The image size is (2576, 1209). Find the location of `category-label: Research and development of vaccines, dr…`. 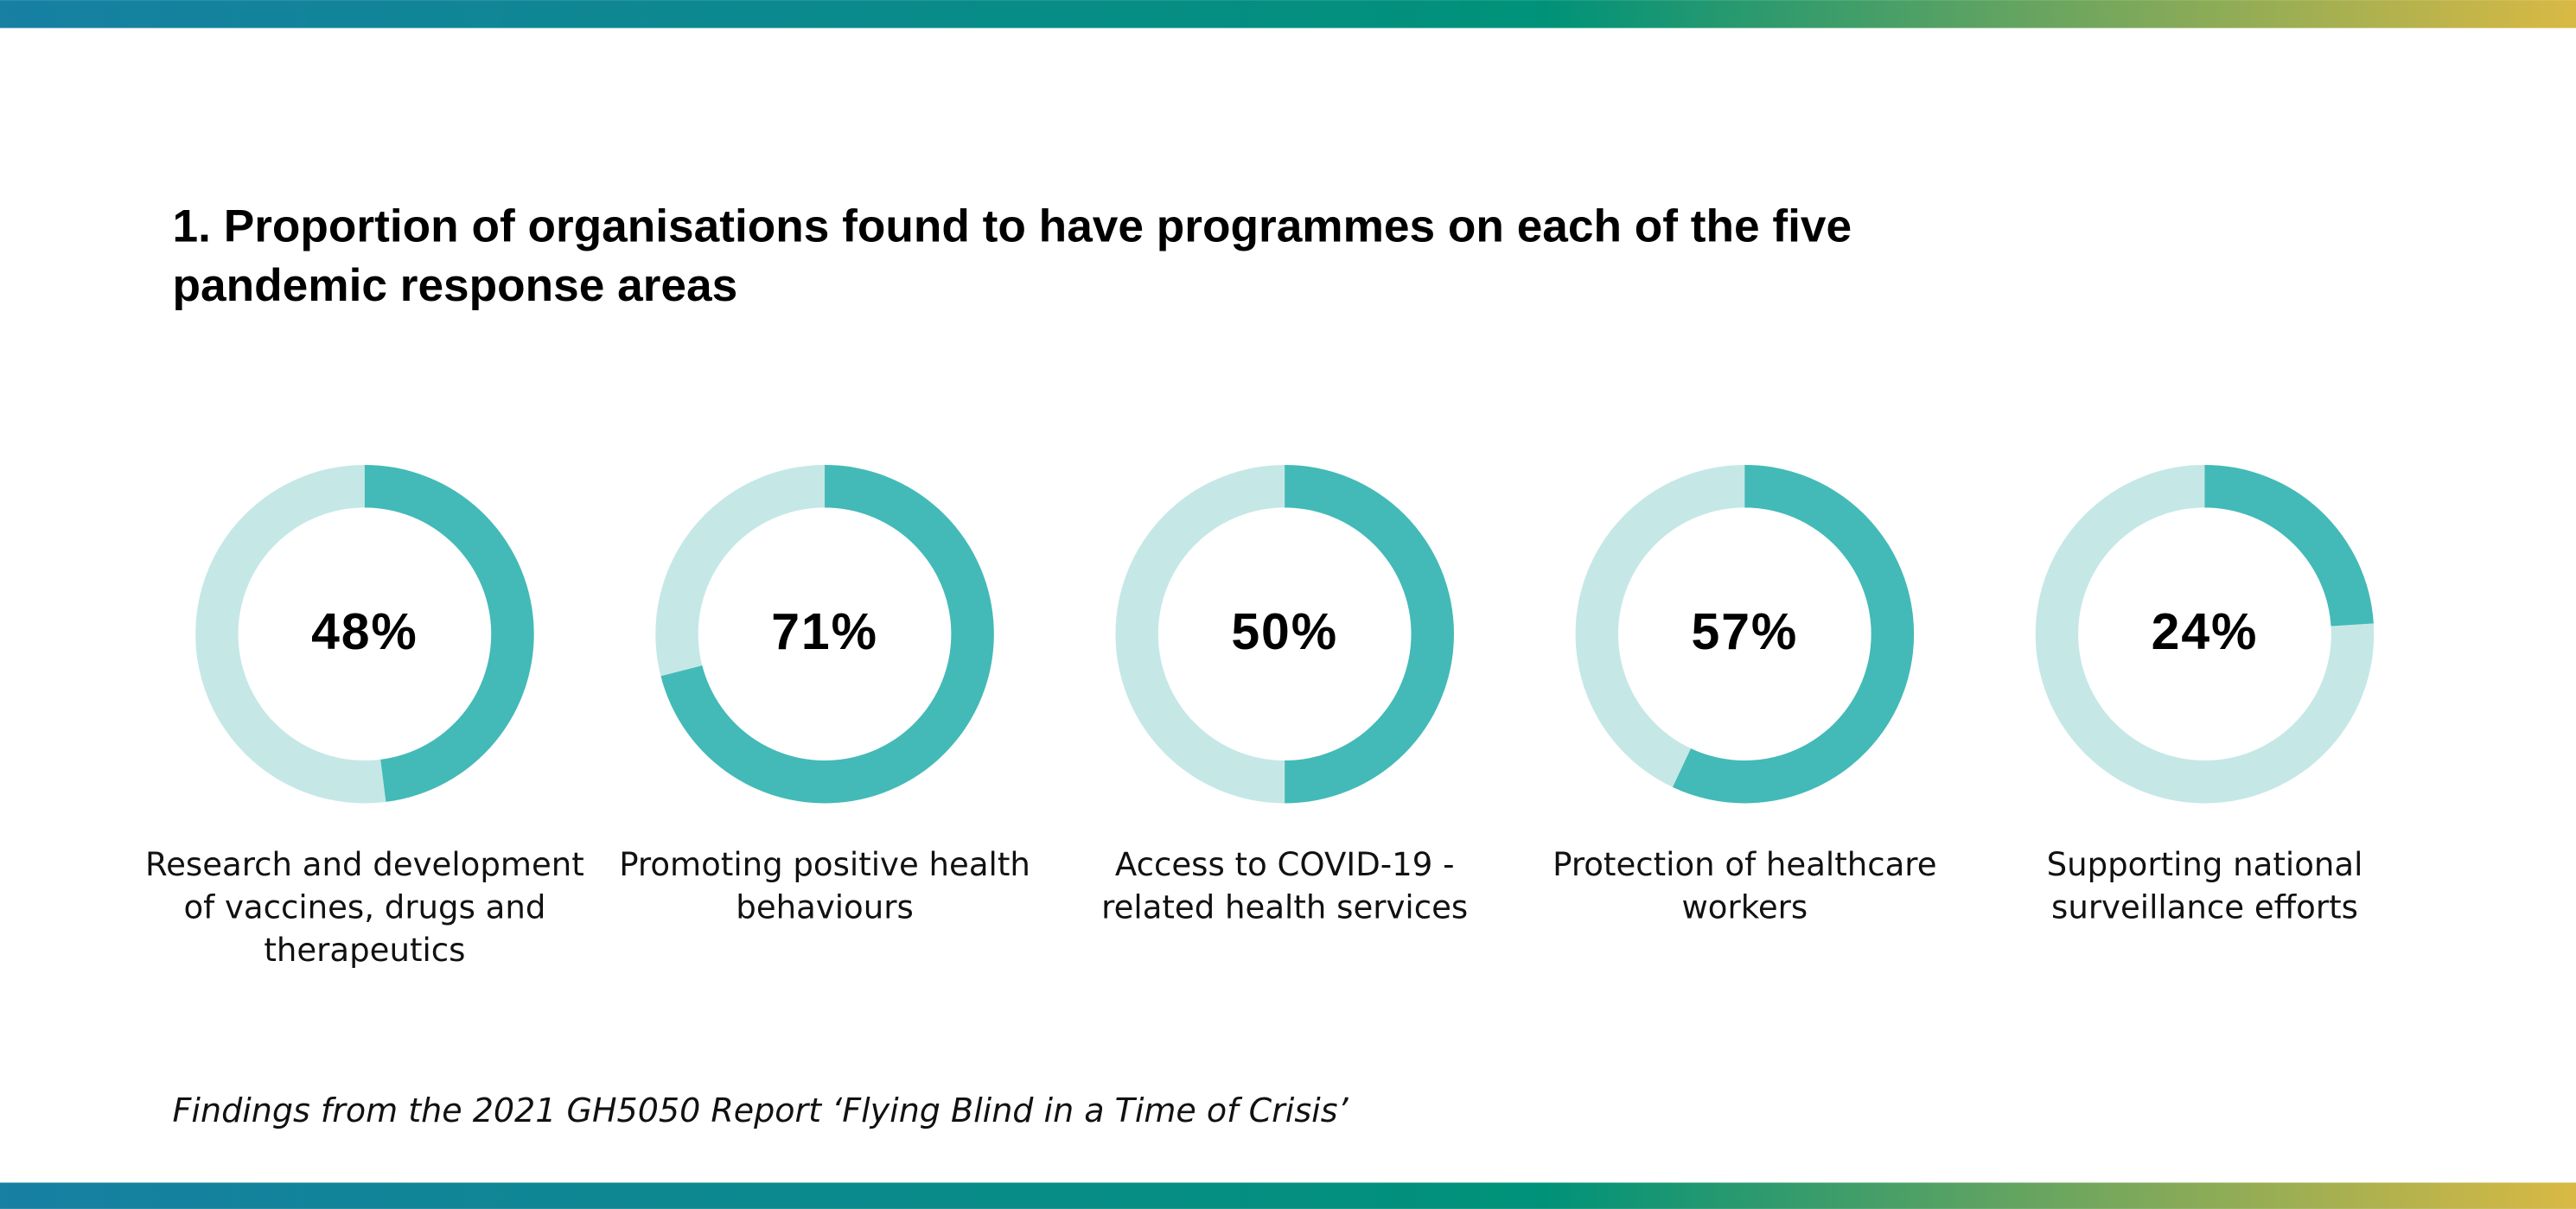

category-label: Research and development of vaccines, dr… is located at coordinates (364, 907).